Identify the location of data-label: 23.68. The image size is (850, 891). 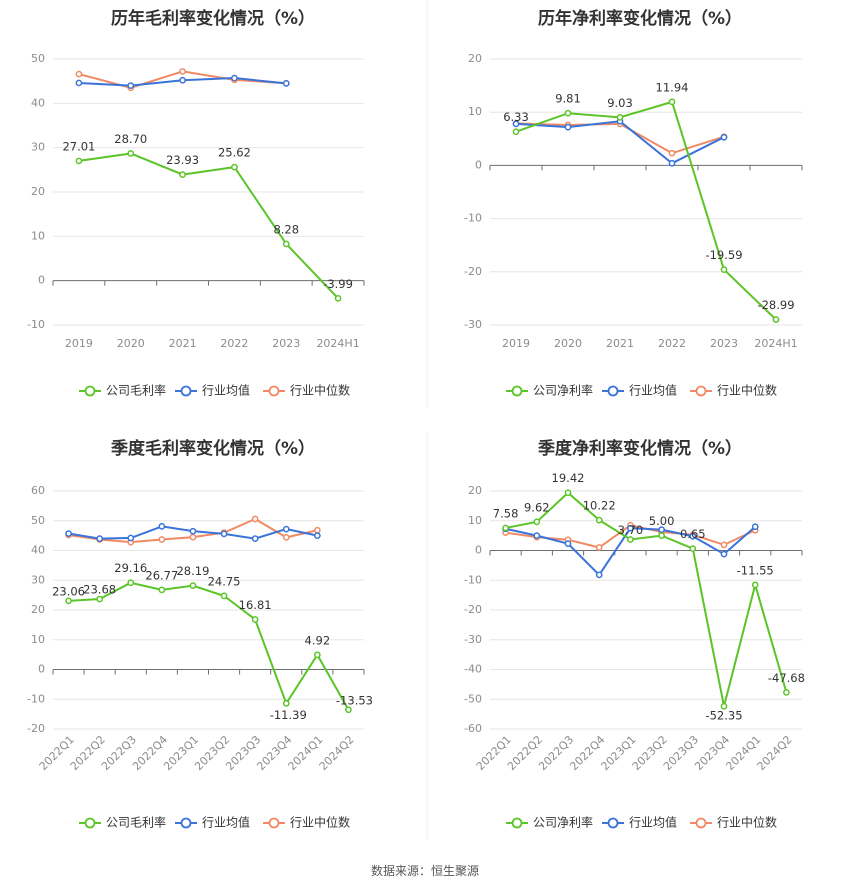
(99, 590).